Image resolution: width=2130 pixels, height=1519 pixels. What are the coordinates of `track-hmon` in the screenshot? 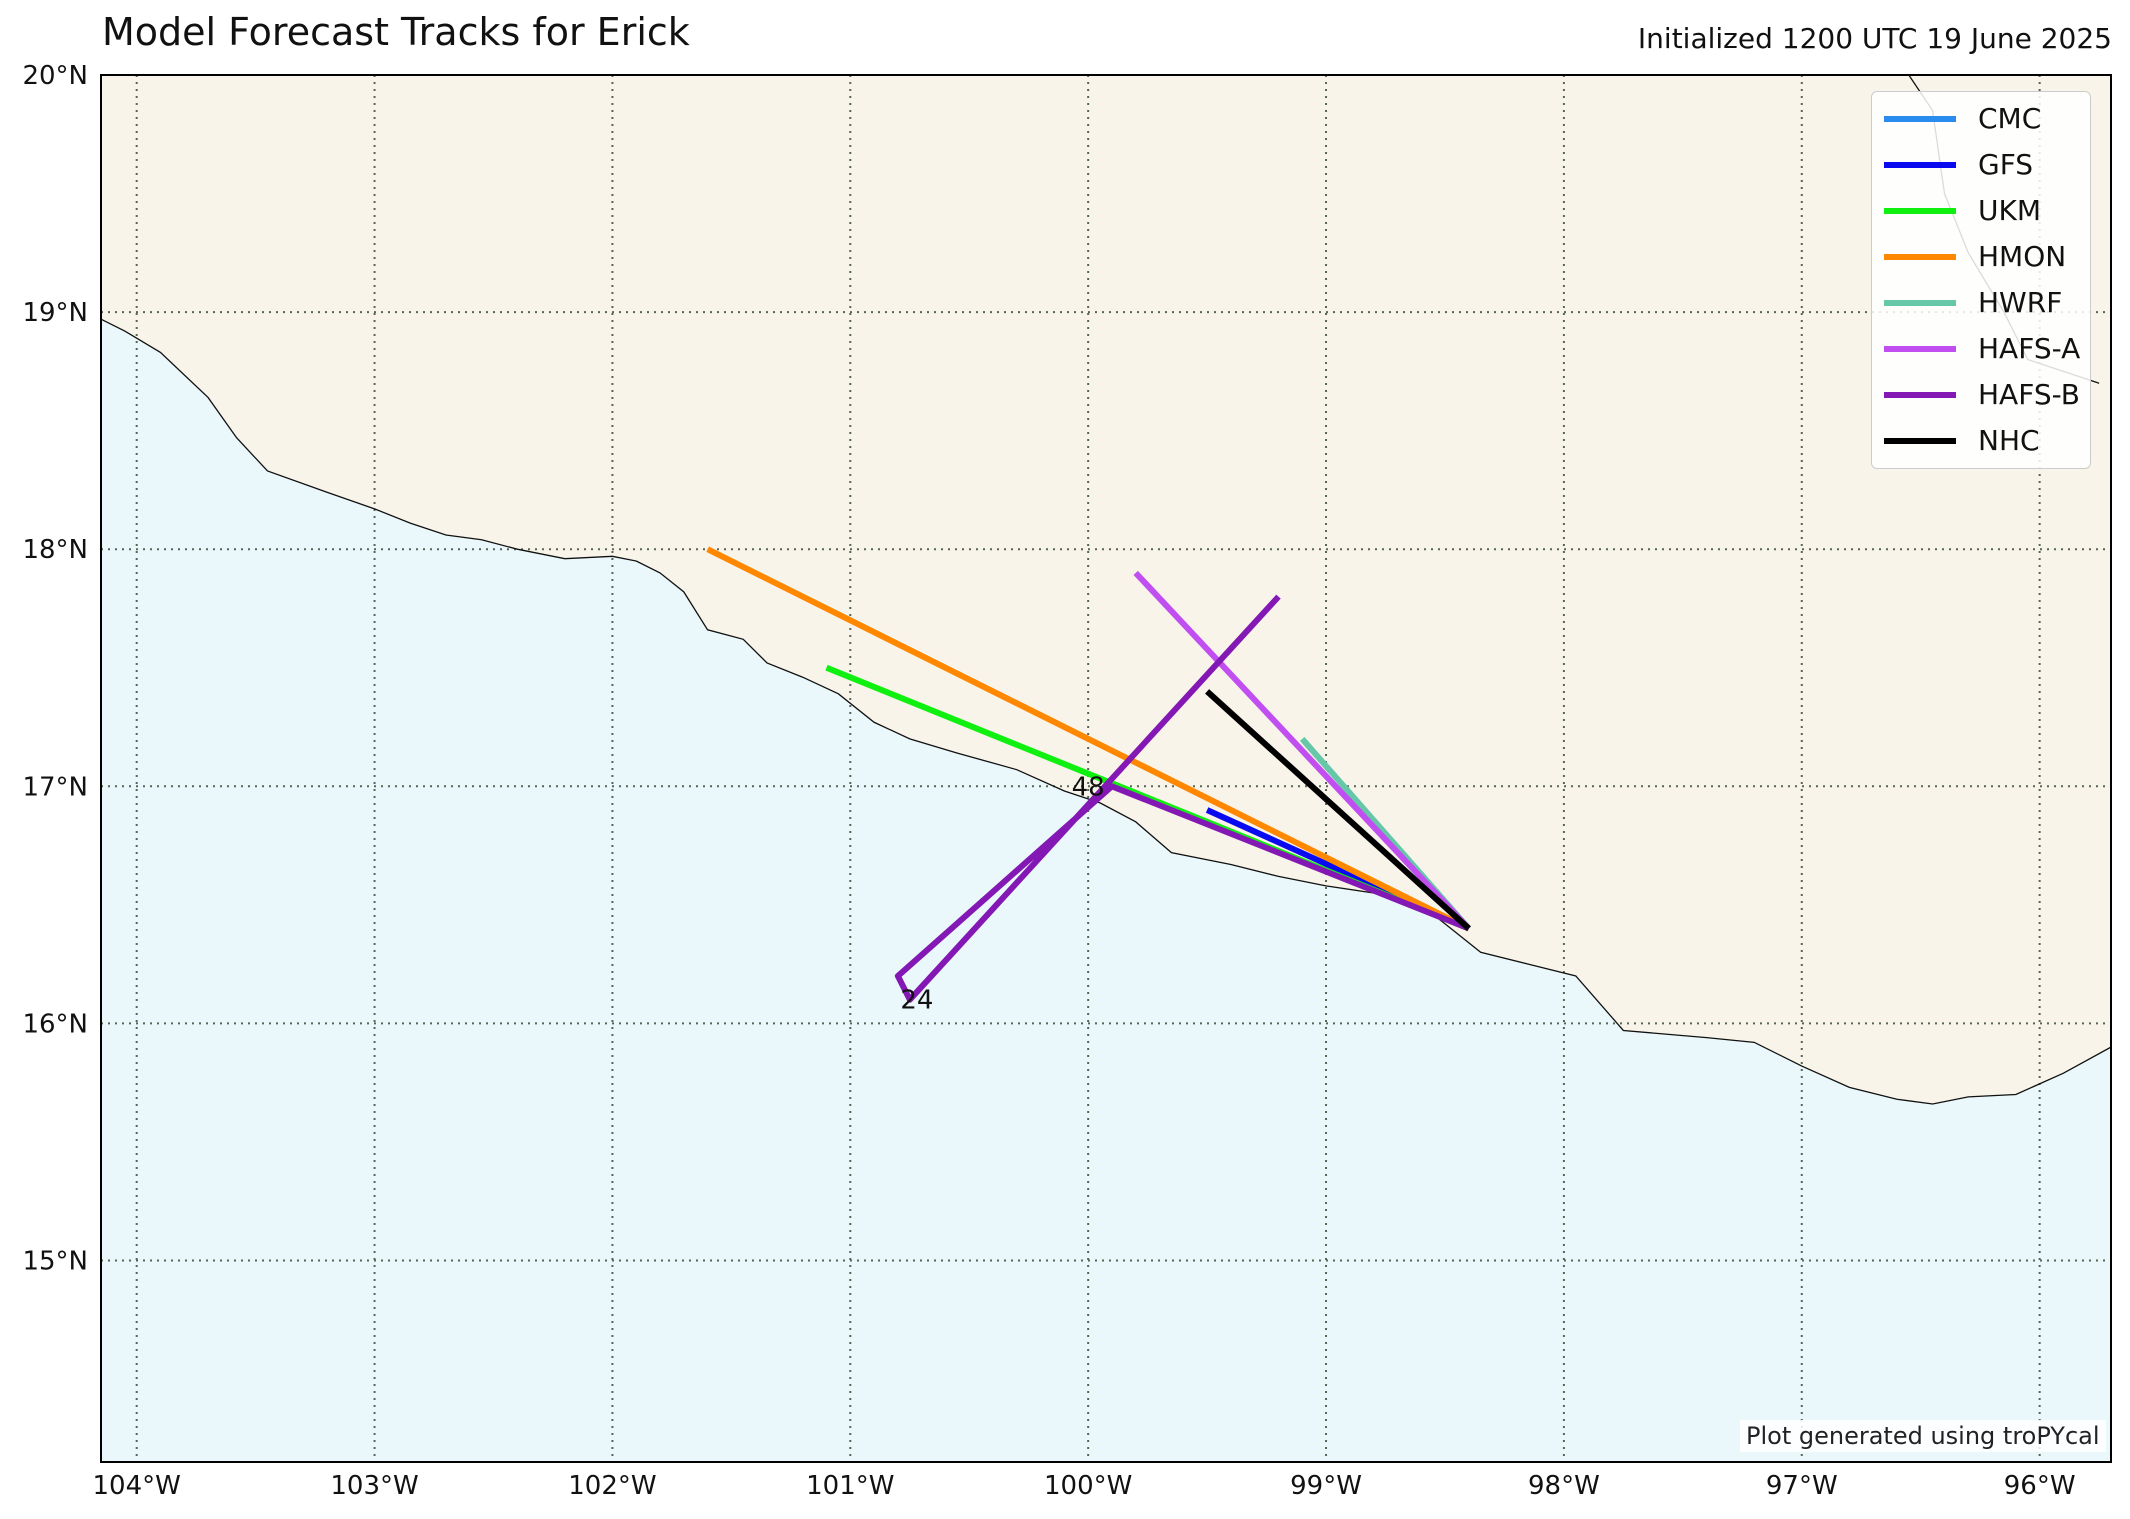 It's located at (1088, 739).